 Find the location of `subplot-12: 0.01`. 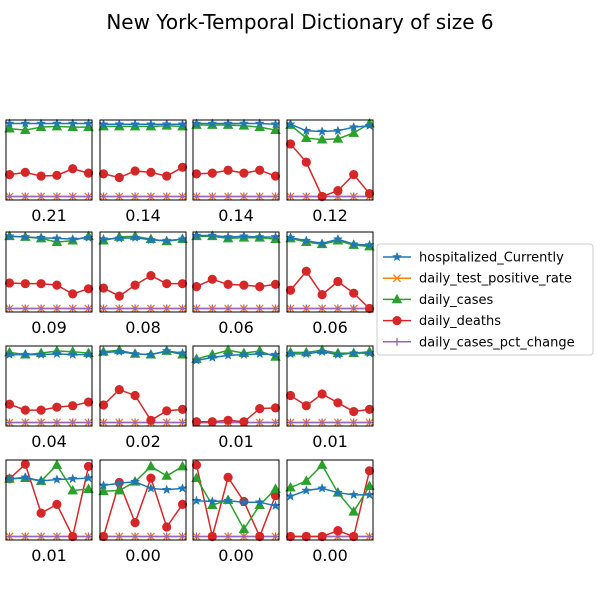

subplot-12: 0.01 is located at coordinates (330, 397).